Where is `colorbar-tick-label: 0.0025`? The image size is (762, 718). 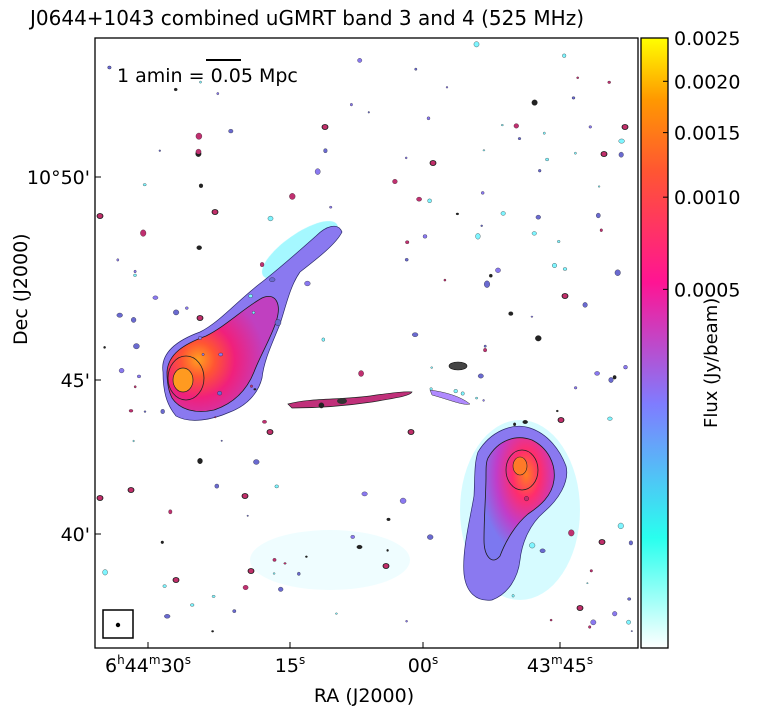
colorbar-tick-label: 0.0025 is located at coordinates (707, 39).